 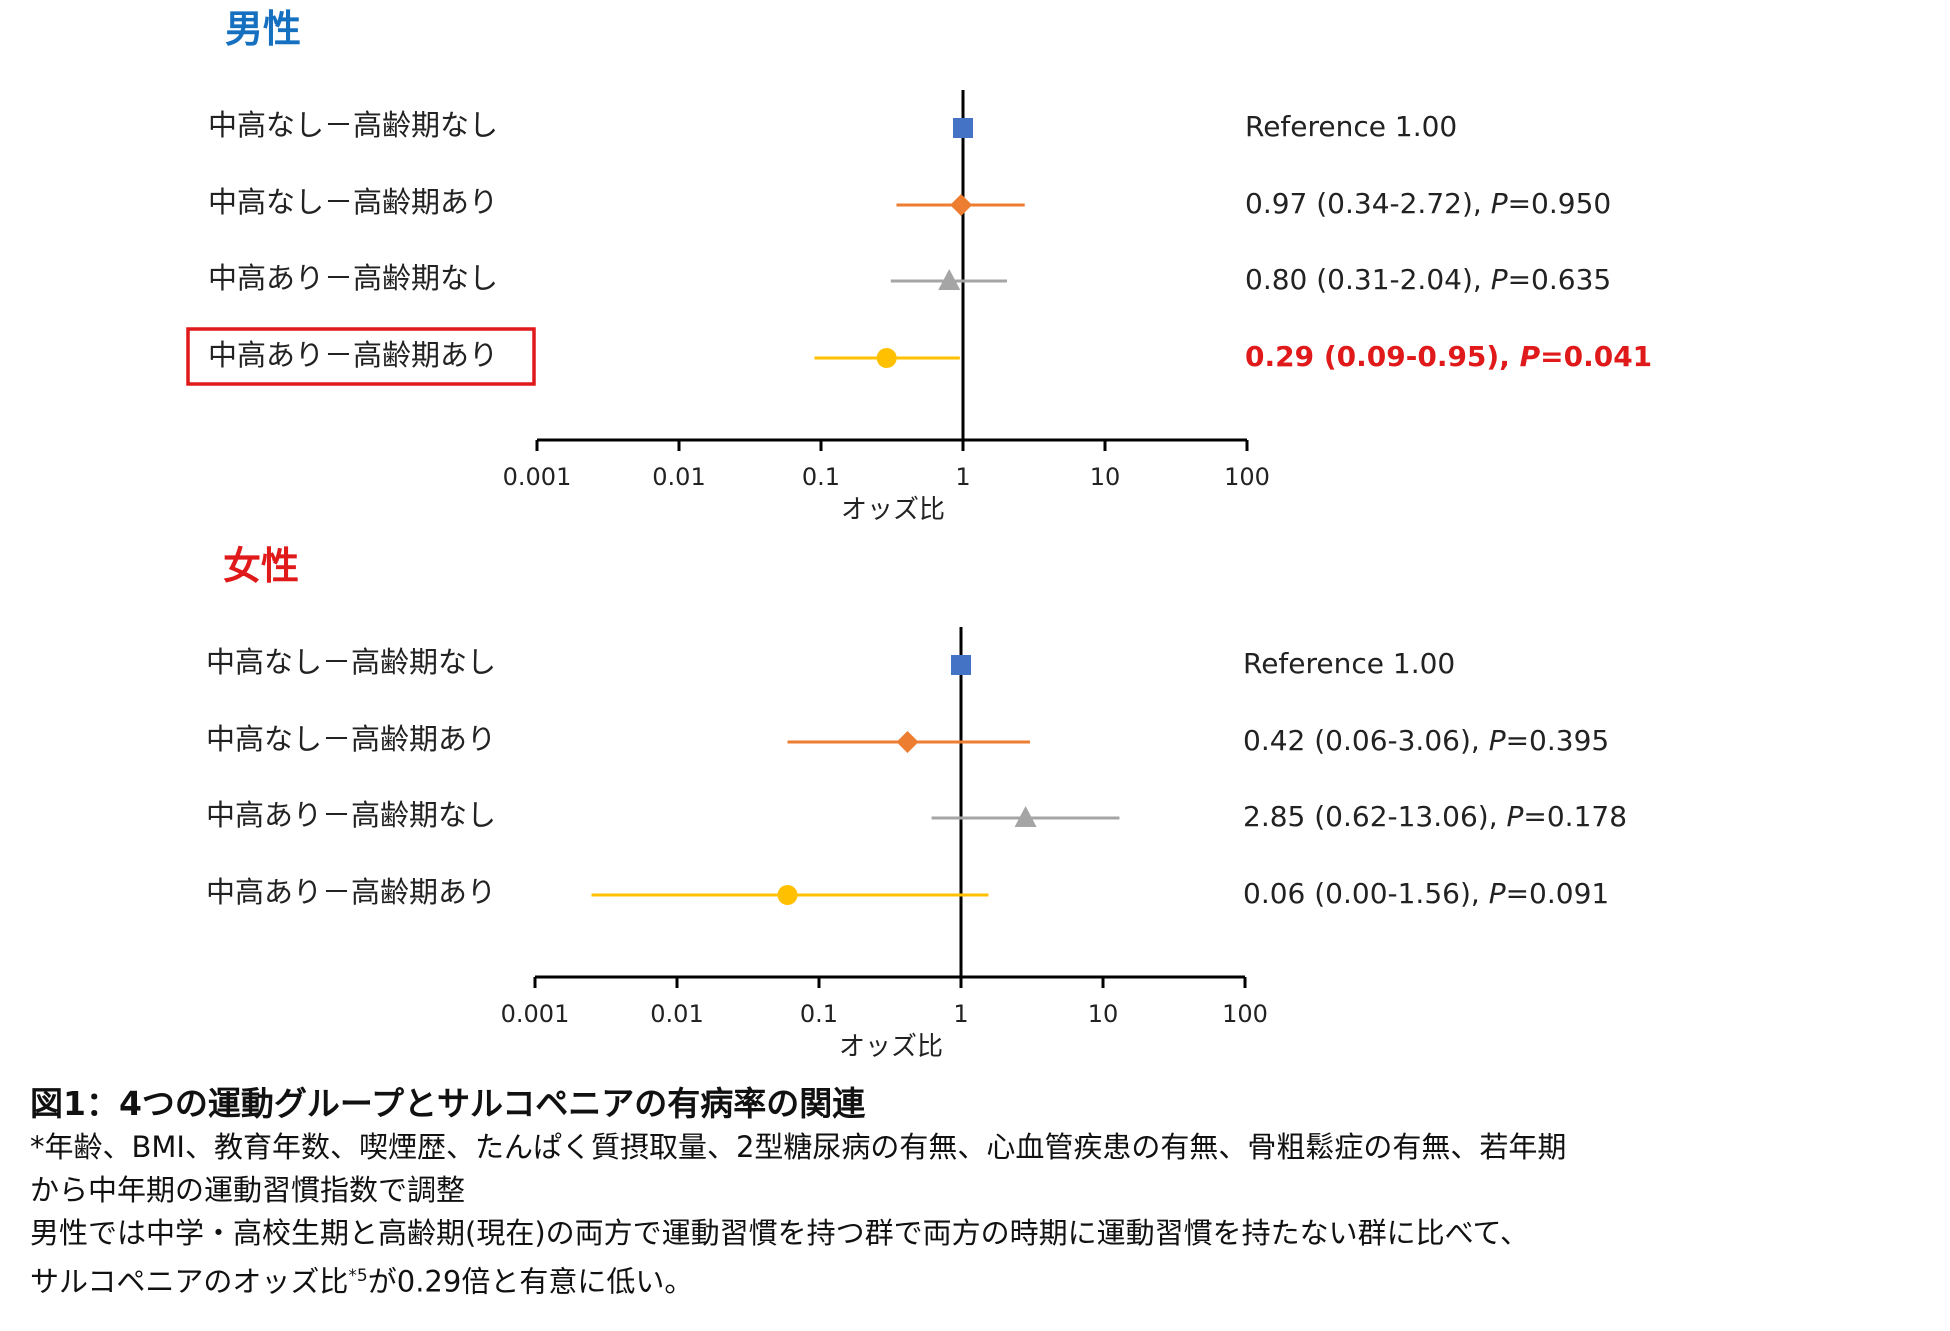 I want to click on estimate-ci: 0.06 (0.00-1.56),, so click(x=1366, y=893).